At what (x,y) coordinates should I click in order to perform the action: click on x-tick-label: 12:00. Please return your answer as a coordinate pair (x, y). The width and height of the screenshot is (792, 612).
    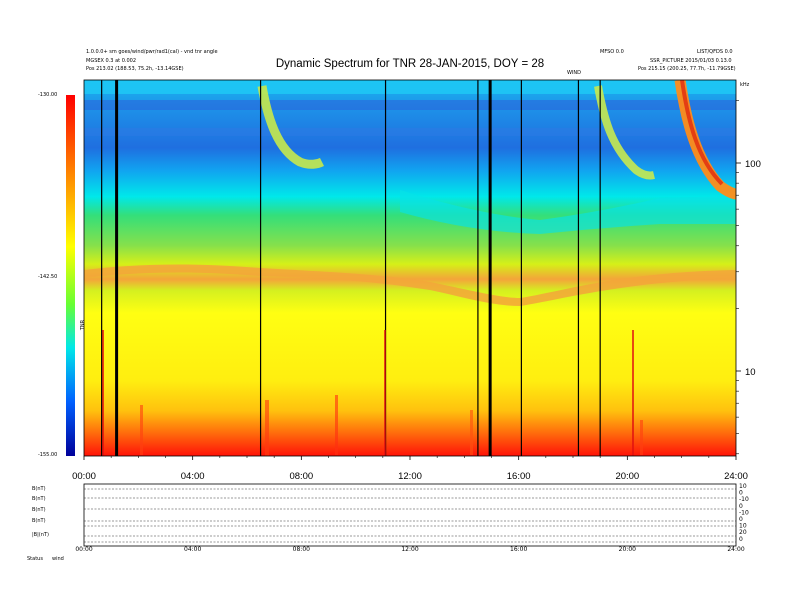
    Looking at the image, I should click on (410, 476).